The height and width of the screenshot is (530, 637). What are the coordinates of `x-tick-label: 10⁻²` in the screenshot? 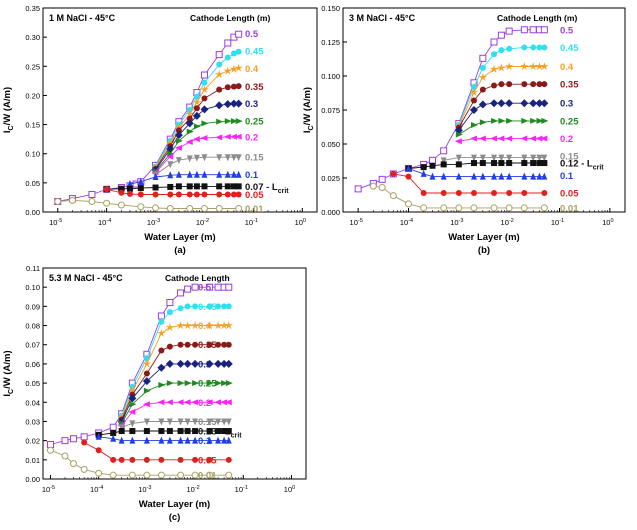 It's located at (507, 222).